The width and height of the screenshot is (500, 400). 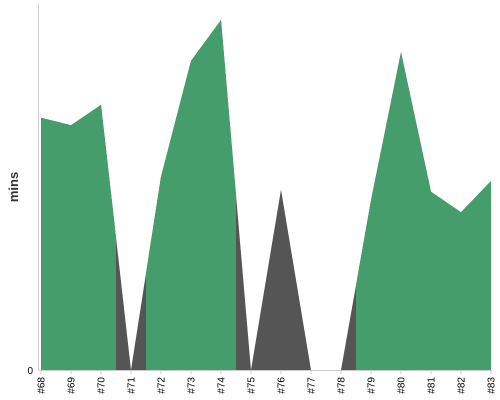 What do you see at coordinates (402, 385) in the screenshot?
I see `x-tick-label: #80` at bounding box center [402, 385].